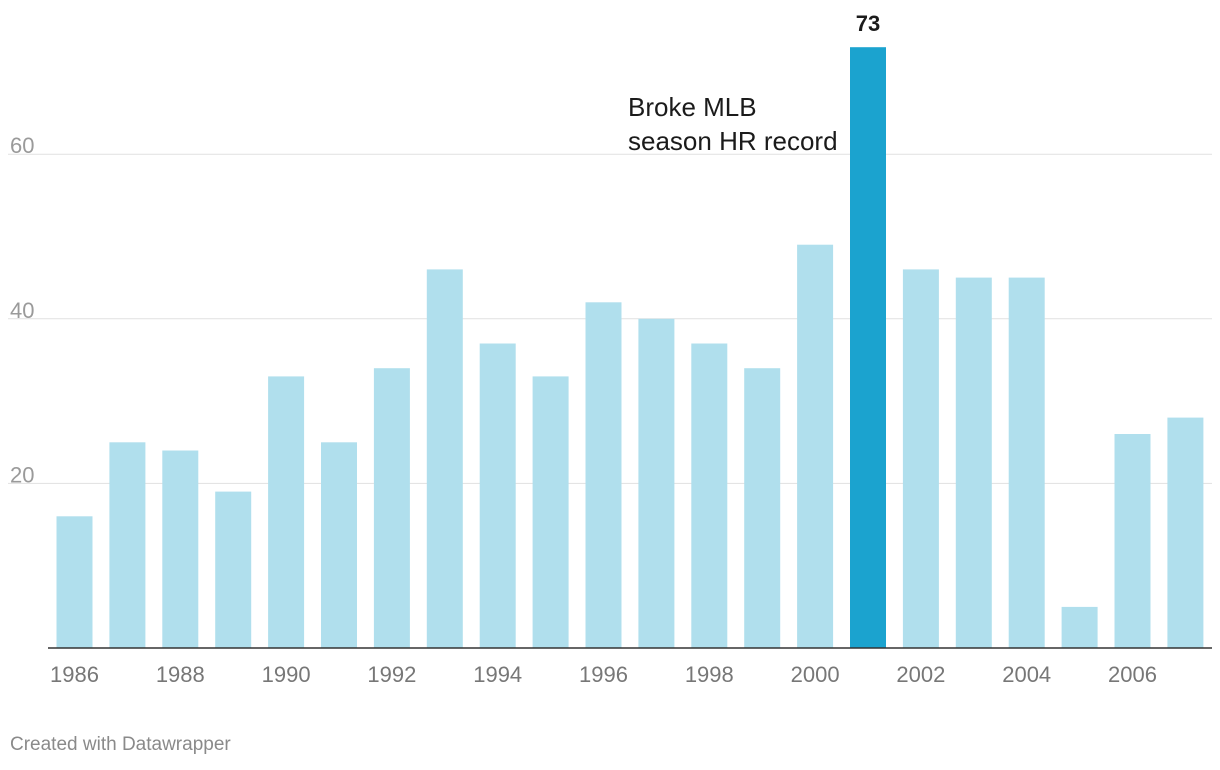 The width and height of the screenshot is (1220, 770). What do you see at coordinates (973, 462) in the screenshot?
I see `bar-2003` at bounding box center [973, 462].